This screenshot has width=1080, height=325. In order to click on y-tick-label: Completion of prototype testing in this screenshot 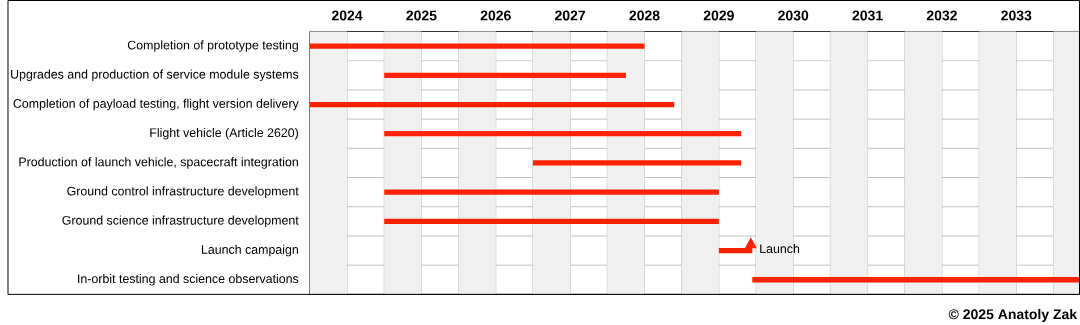, I will do `click(212, 46)`.